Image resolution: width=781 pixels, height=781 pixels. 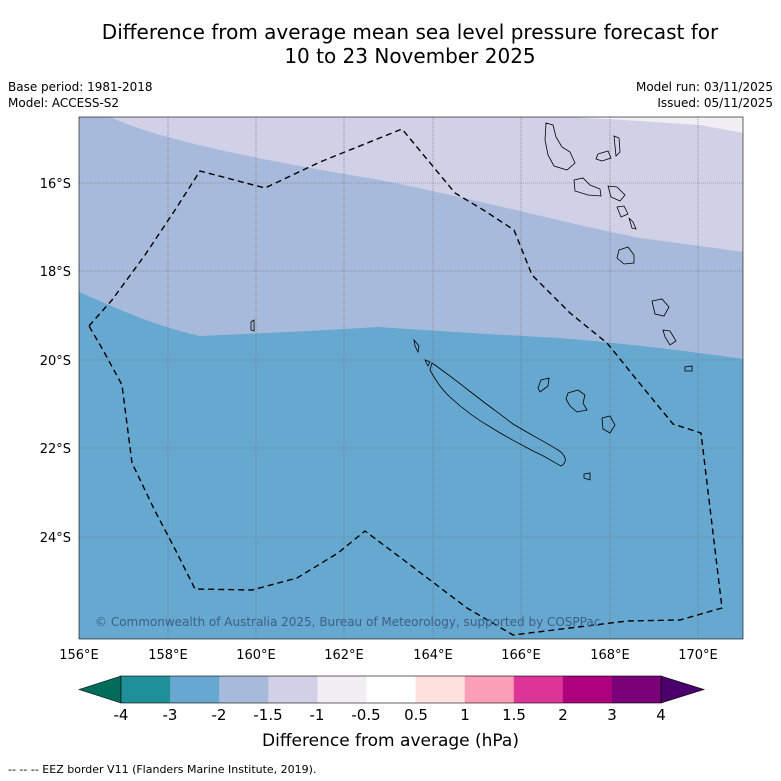 I want to click on colorbar-label: -0.5, so click(x=366, y=715).